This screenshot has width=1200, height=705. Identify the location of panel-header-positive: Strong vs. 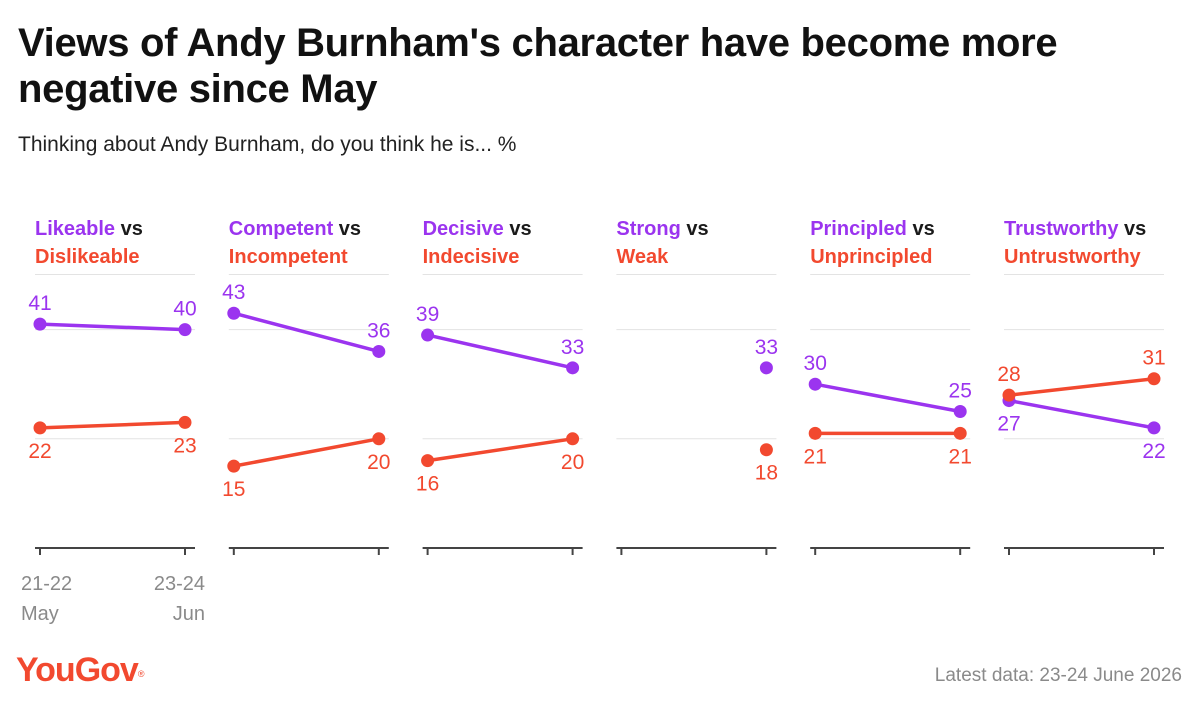
(662, 229).